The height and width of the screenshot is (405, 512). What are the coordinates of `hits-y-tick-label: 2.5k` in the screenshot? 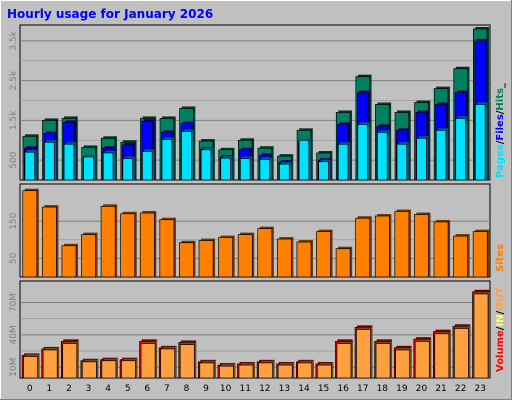 It's located at (14, 80).